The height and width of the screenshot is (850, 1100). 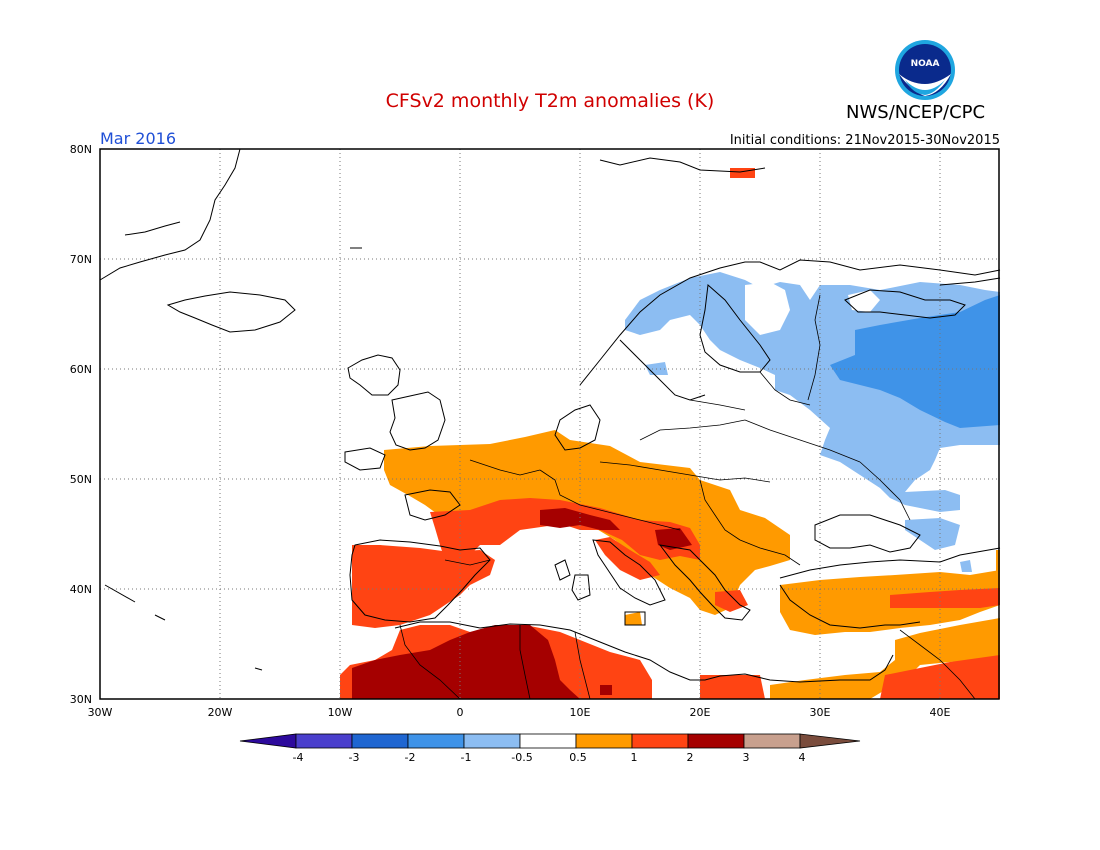 What do you see at coordinates (80, 589) in the screenshot?
I see `lat-label-40n: 40N` at bounding box center [80, 589].